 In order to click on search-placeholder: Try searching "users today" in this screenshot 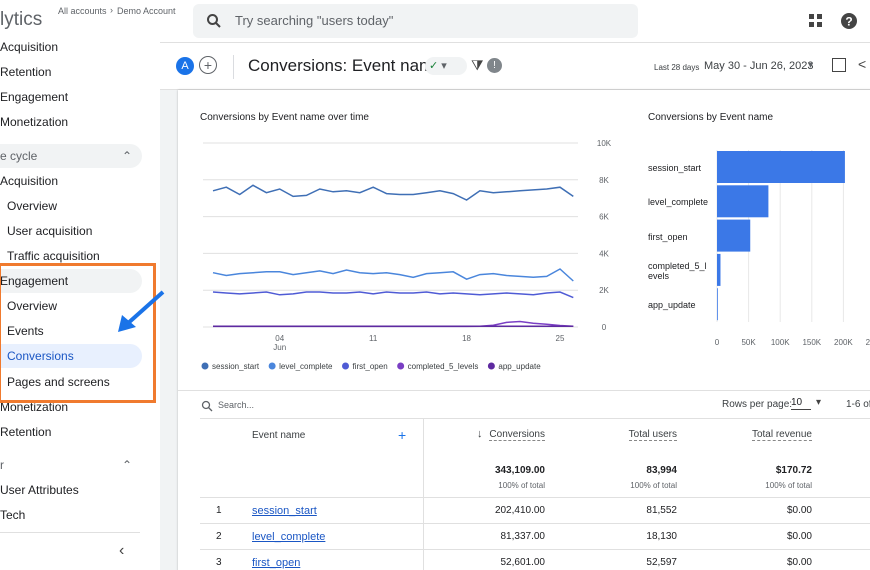, I will do `click(314, 20)`.